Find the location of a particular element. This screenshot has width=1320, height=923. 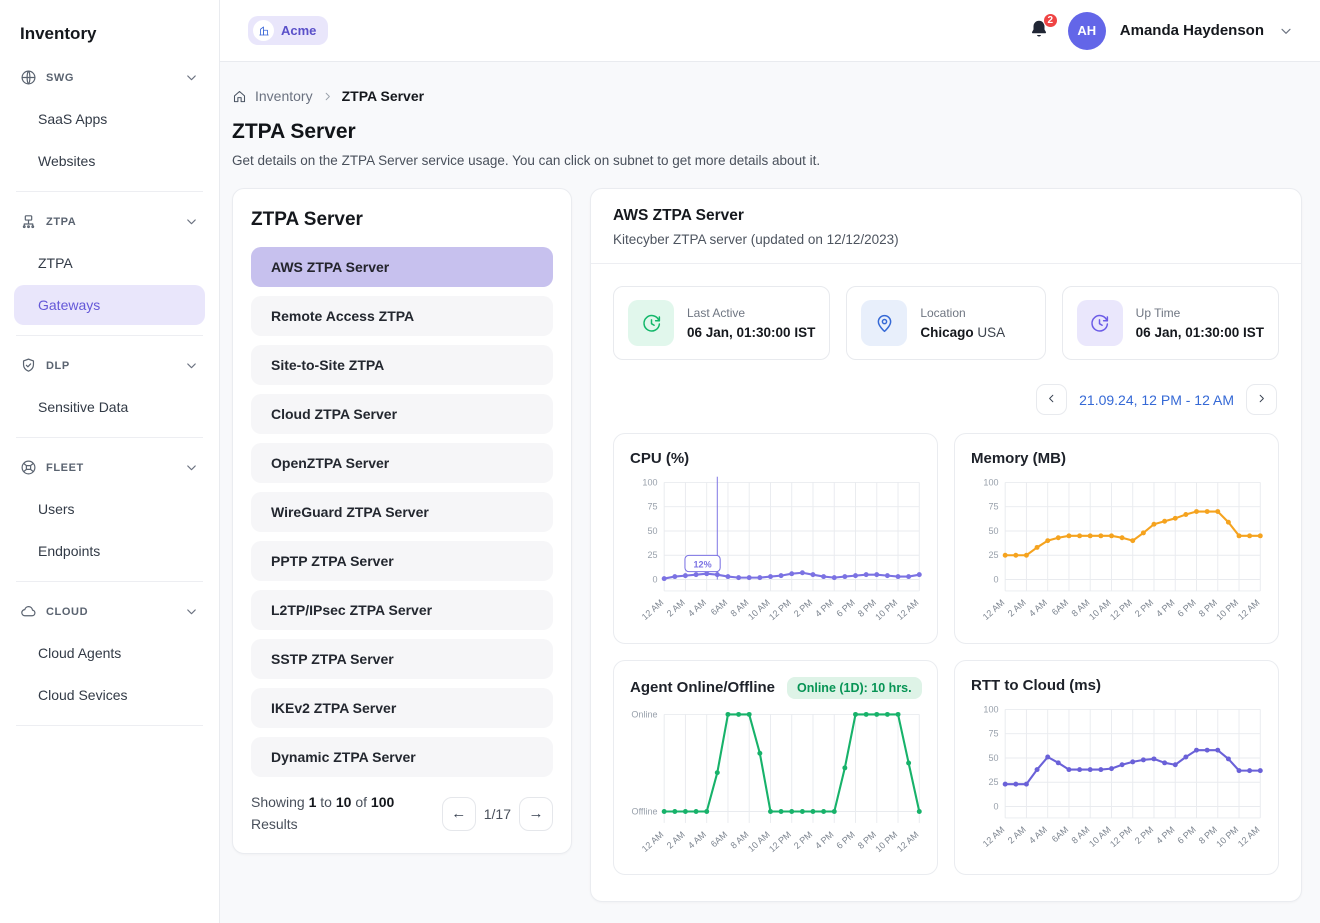

svg-text: 4 AM is located at coordinates (697, 607).